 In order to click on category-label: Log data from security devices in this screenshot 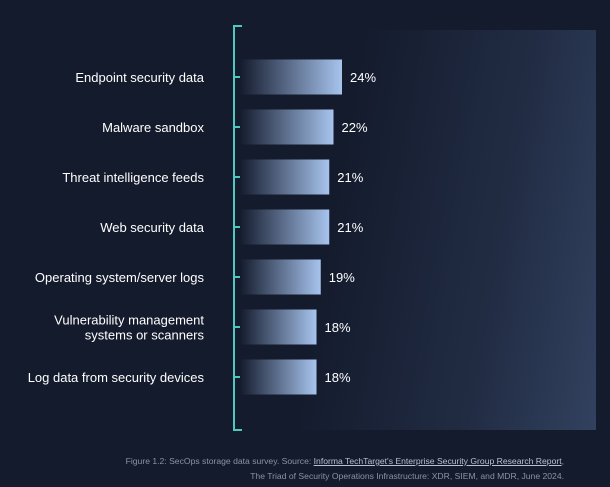, I will do `click(116, 377)`.